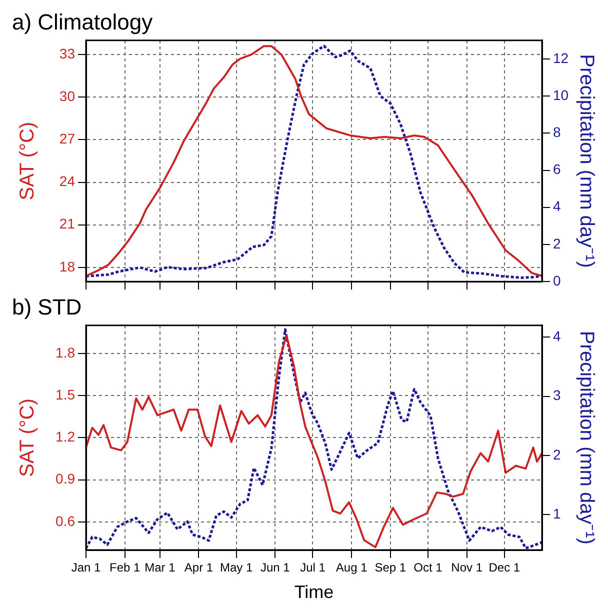  Describe the element at coordinates (67, 96) in the screenshot. I see `y-tick-label: 30` at that location.